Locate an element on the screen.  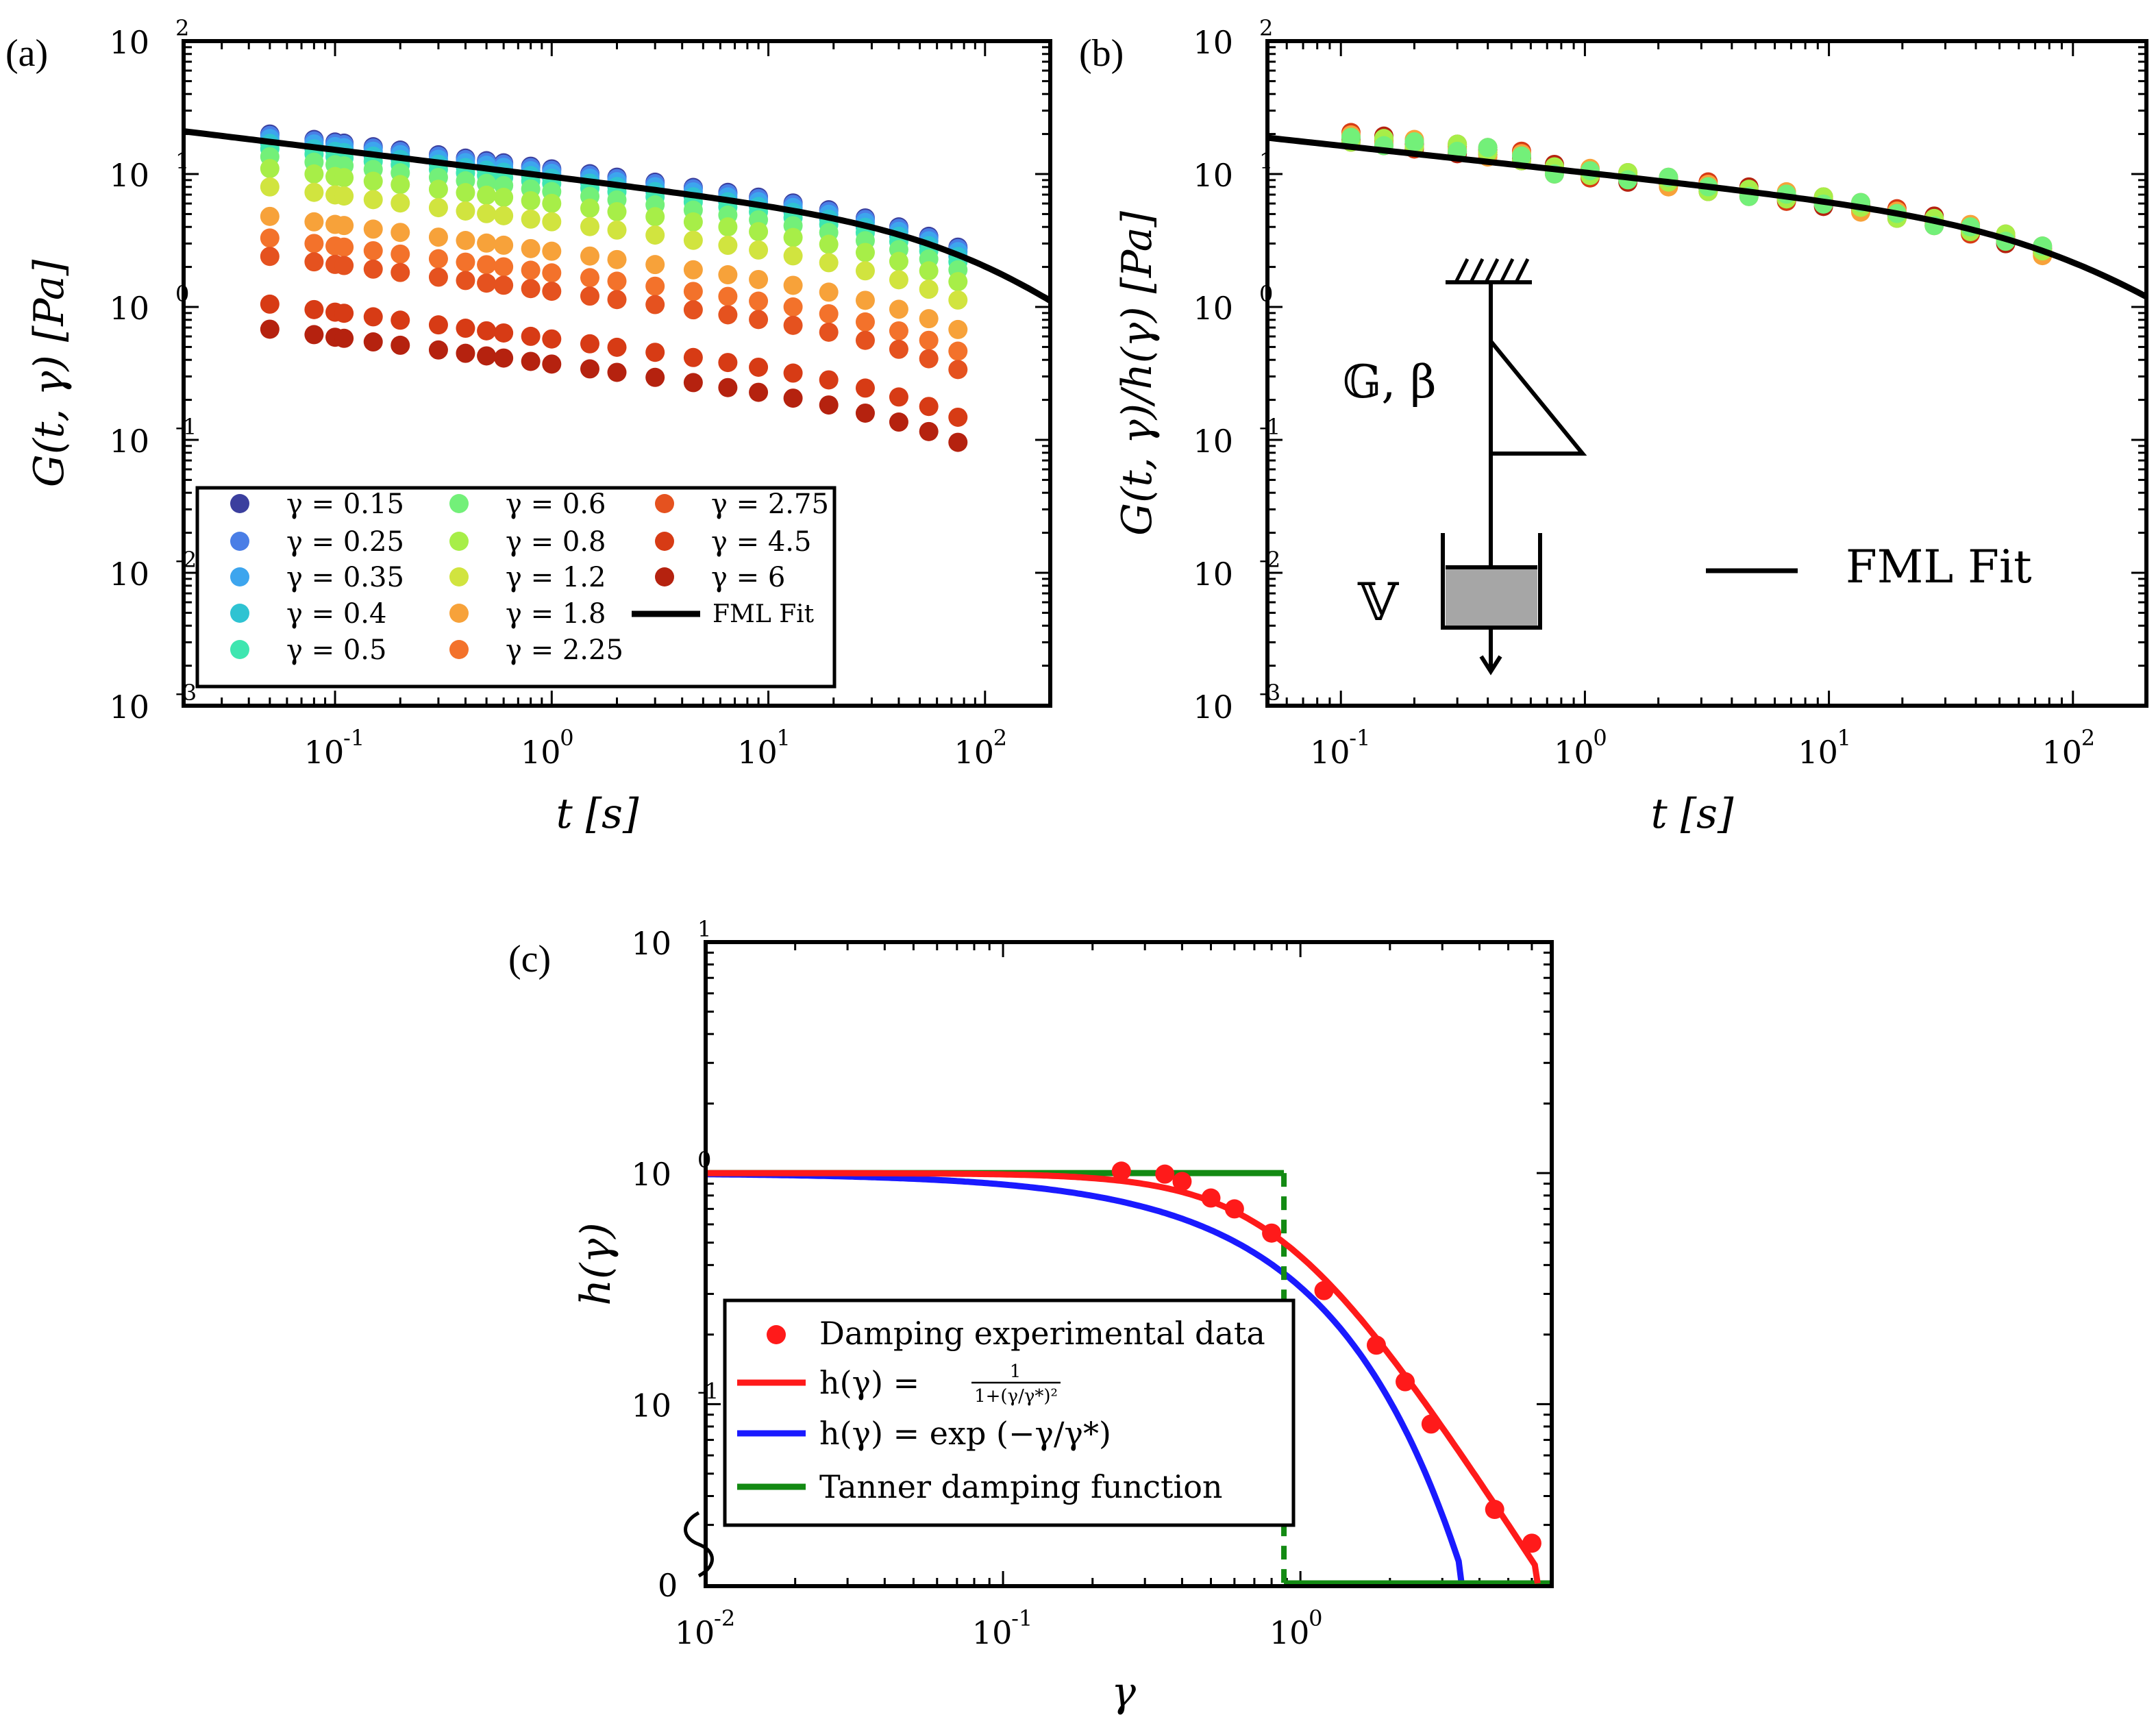
panel-c-xtick-label-1: 10⁻¹ is located at coordinates (1002, 1628).